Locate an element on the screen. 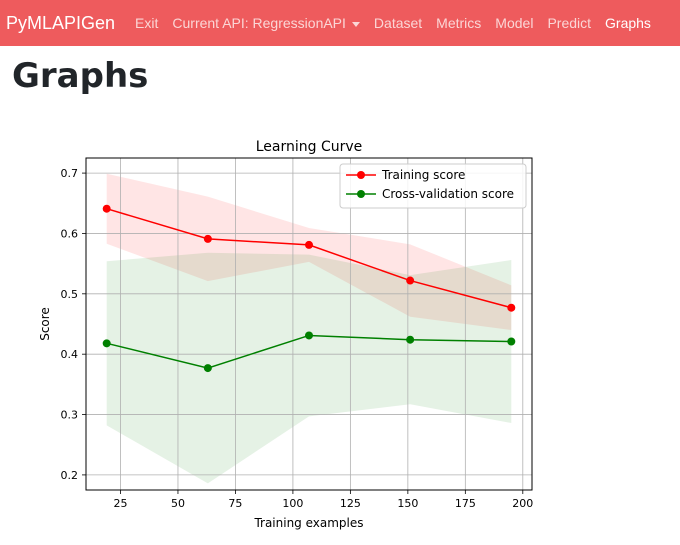  x-tick-label: 200 is located at coordinates (522, 503).